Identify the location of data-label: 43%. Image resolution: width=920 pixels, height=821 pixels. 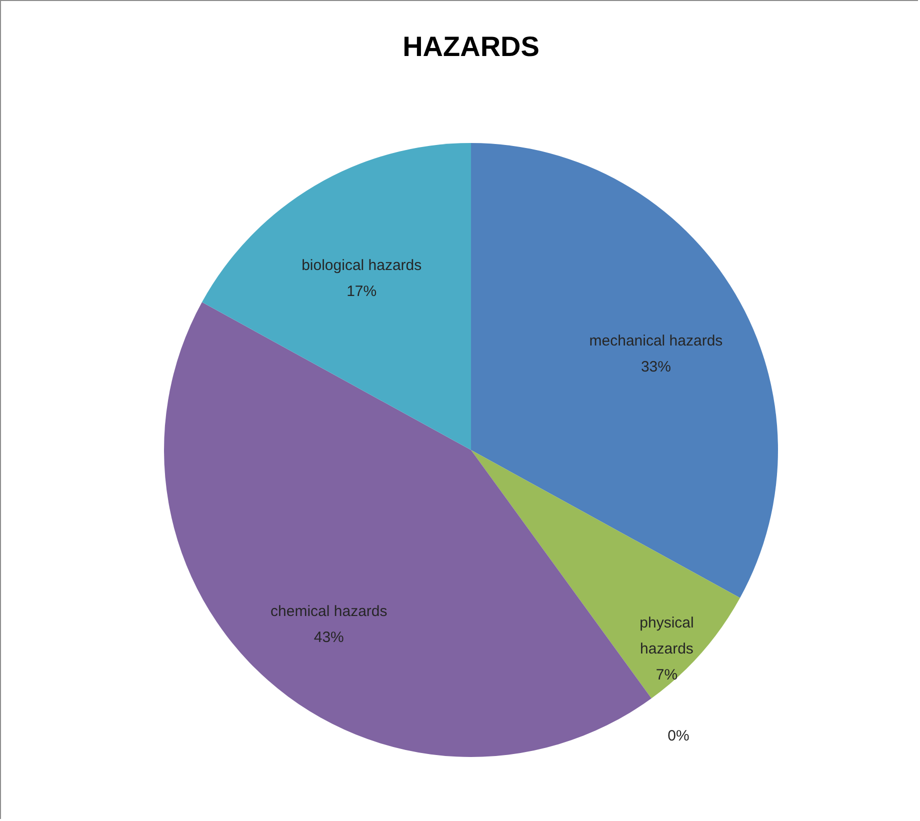
(329, 637).